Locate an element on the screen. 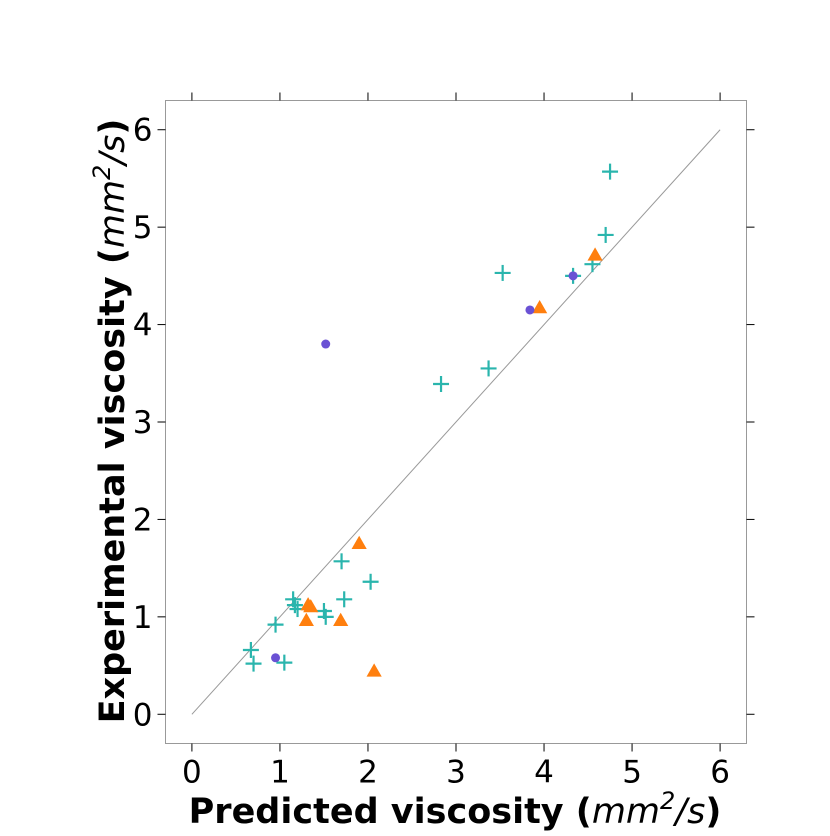 This screenshot has width=830, height=836. x-tick-label: 1 is located at coordinates (280, 773).